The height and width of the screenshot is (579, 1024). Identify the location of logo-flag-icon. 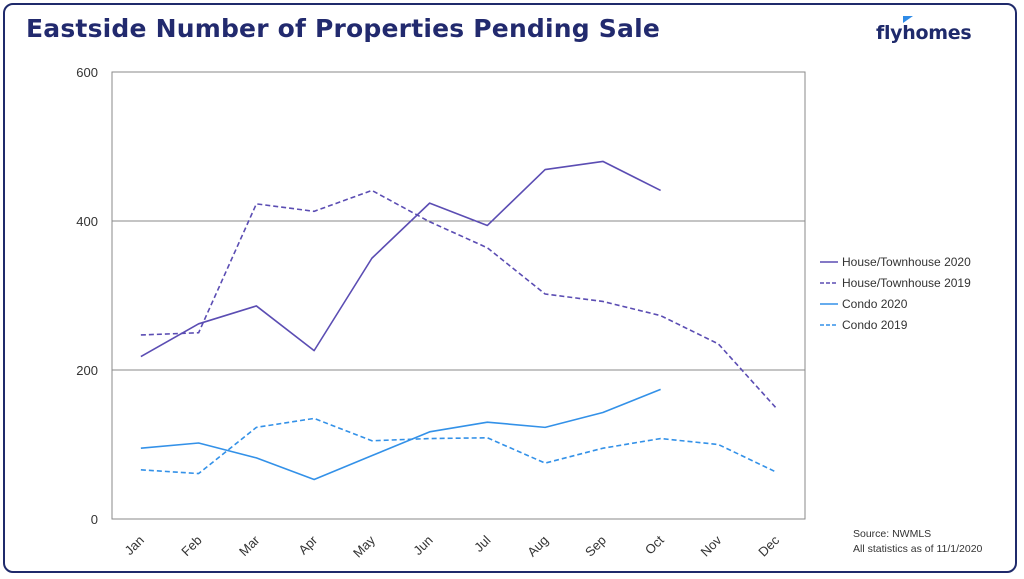
(908, 19).